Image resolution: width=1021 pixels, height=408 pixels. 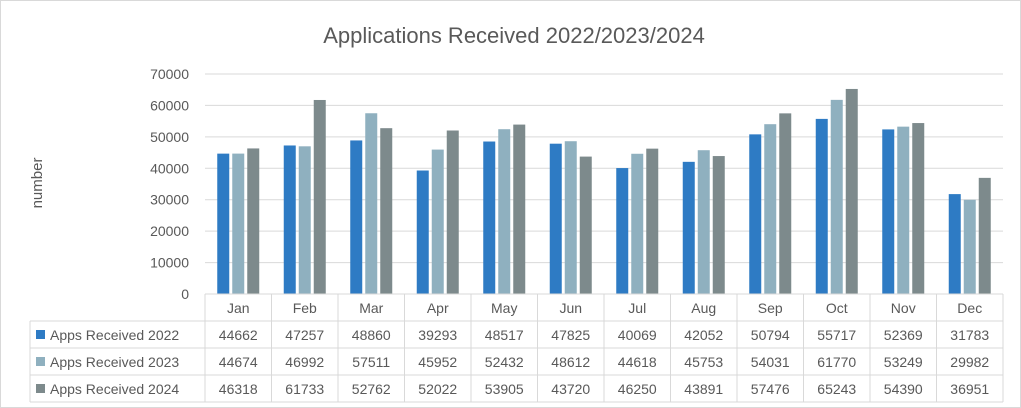 What do you see at coordinates (637, 389) in the screenshot?
I see `table-cell: 46250` at bounding box center [637, 389].